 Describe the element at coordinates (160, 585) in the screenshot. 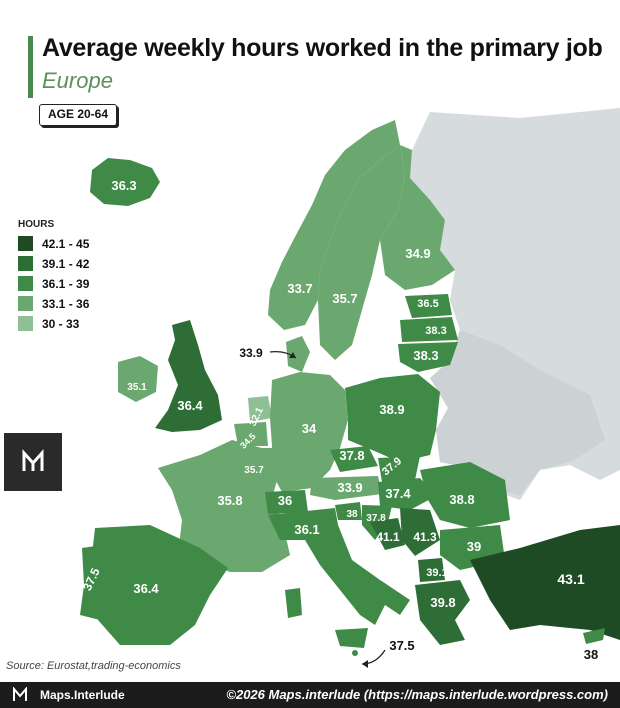

I see `country-spain` at that location.